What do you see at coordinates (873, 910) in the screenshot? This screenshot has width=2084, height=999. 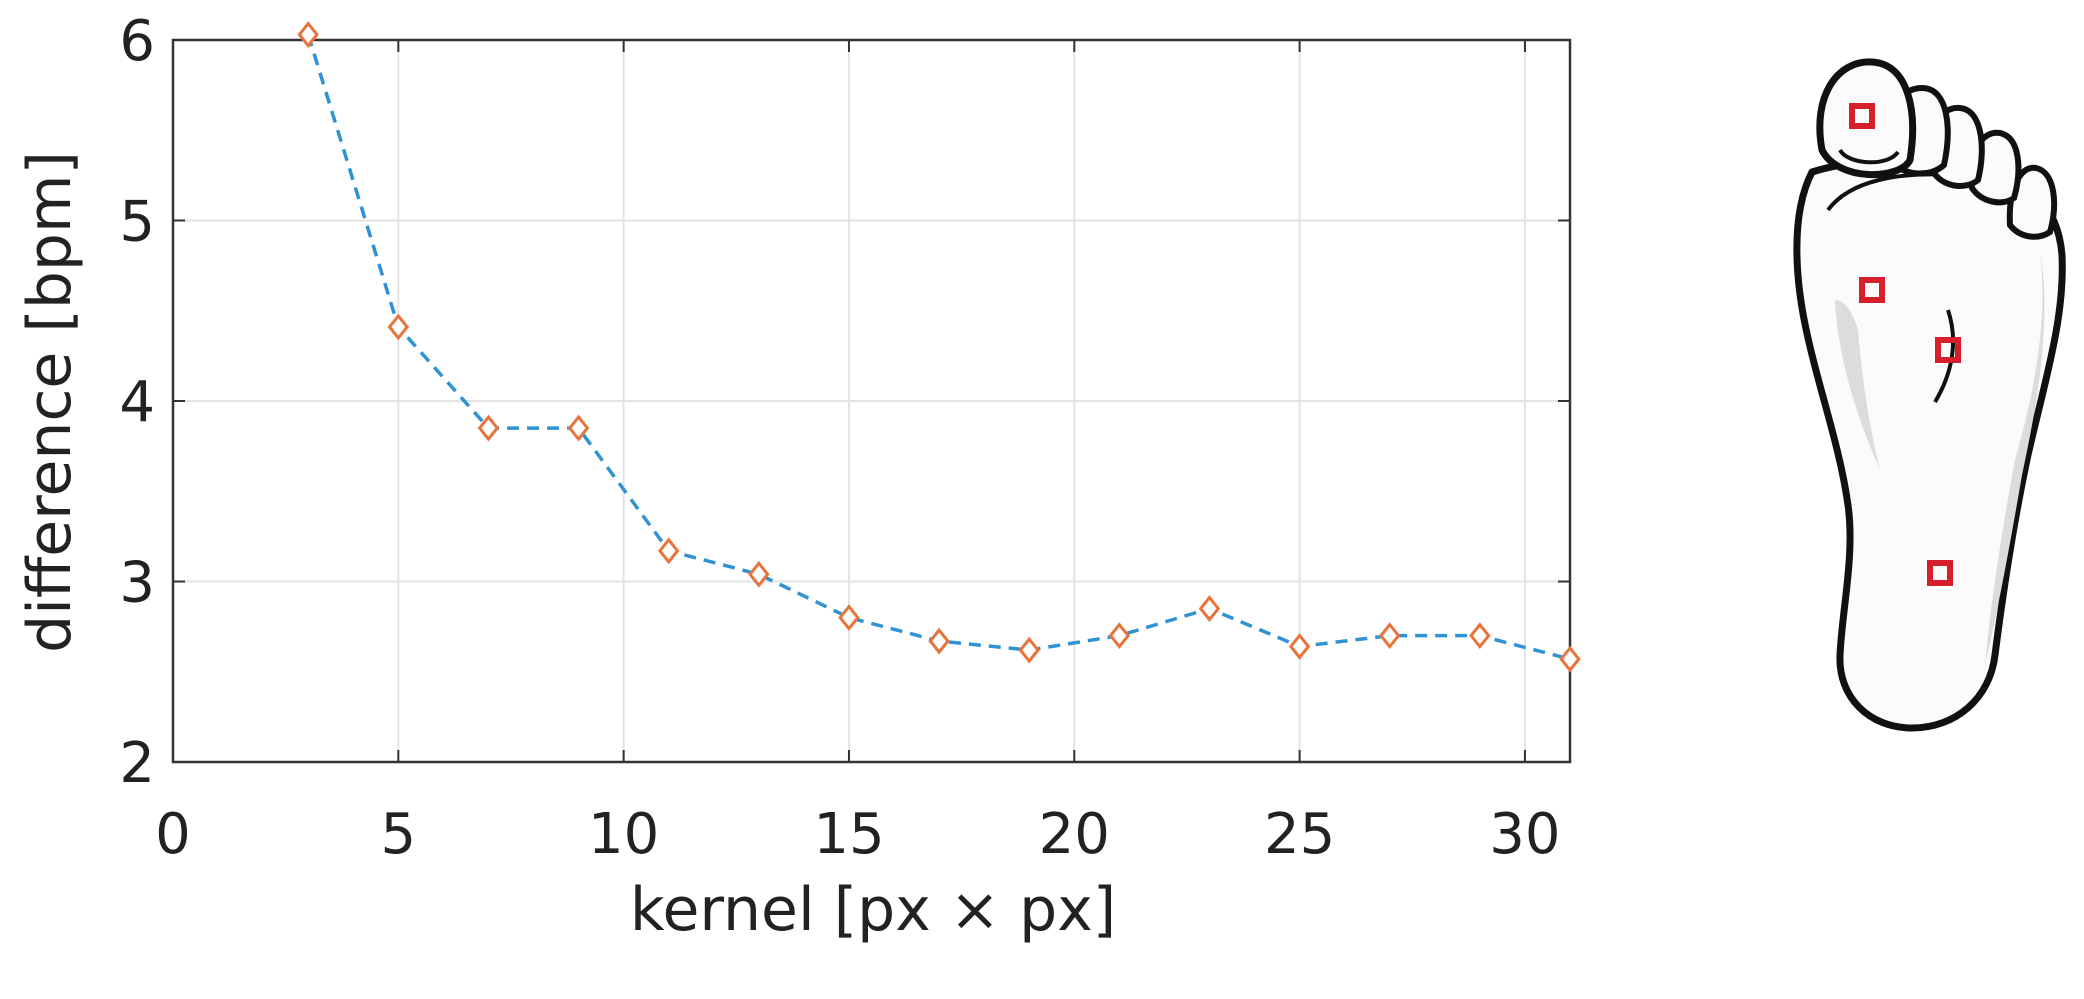 I see `x-axis-label: kernel [px × px]` at bounding box center [873, 910].